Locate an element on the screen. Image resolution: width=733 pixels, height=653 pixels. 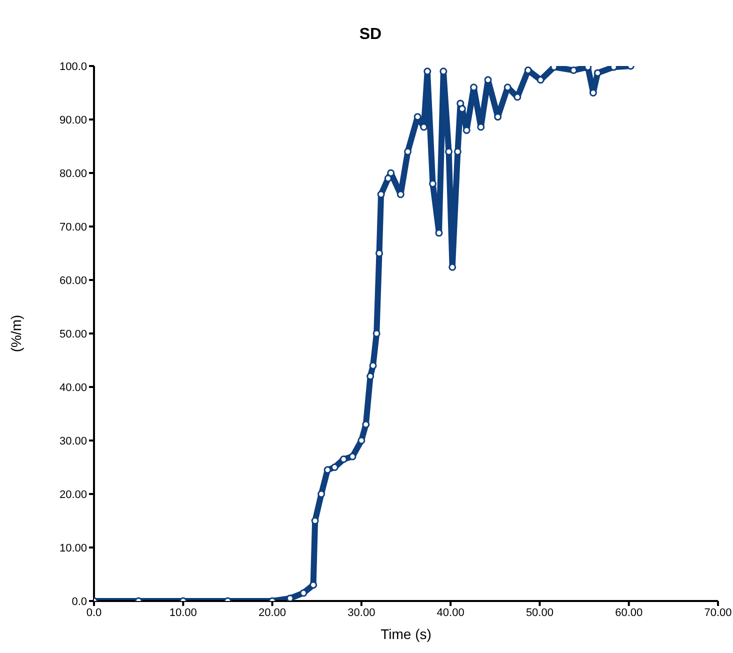
y-tick-label: 40.00 is located at coordinates (73, 388).